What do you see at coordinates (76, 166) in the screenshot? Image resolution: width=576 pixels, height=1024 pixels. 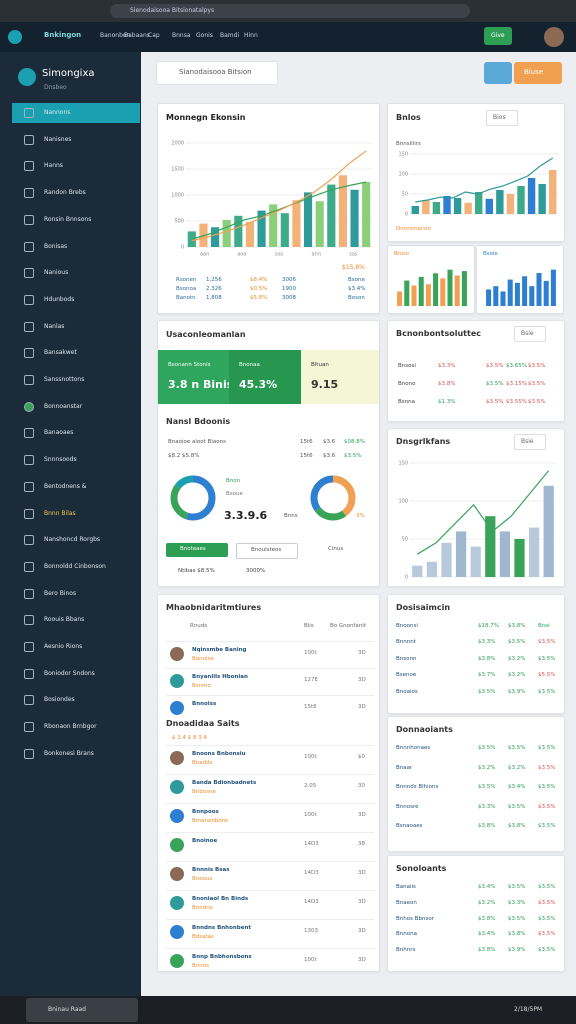 I see `sidebar-item: Hanns` at bounding box center [76, 166].